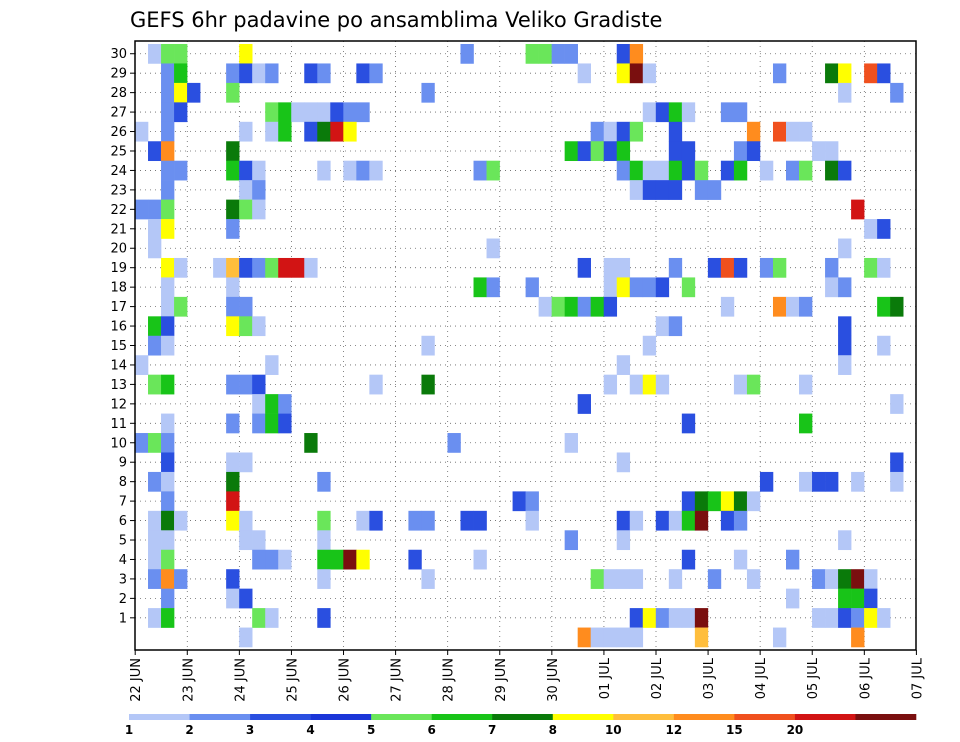 Image resolution: width=960 pixels, height=742 pixels. I want to click on y-tick-label: 13, so click(118, 385).